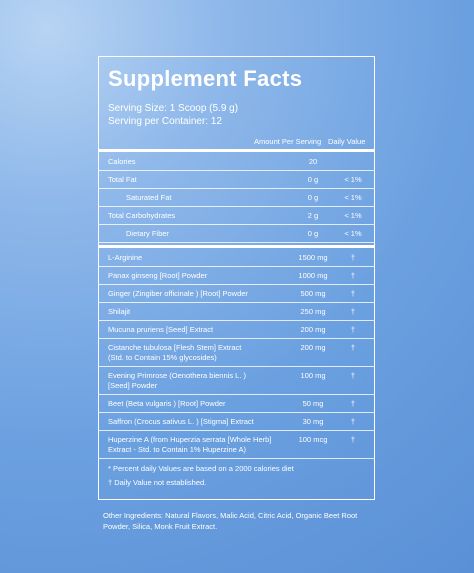  Describe the element at coordinates (119, 311) in the screenshot. I see `row-name: Shilajit` at that location.